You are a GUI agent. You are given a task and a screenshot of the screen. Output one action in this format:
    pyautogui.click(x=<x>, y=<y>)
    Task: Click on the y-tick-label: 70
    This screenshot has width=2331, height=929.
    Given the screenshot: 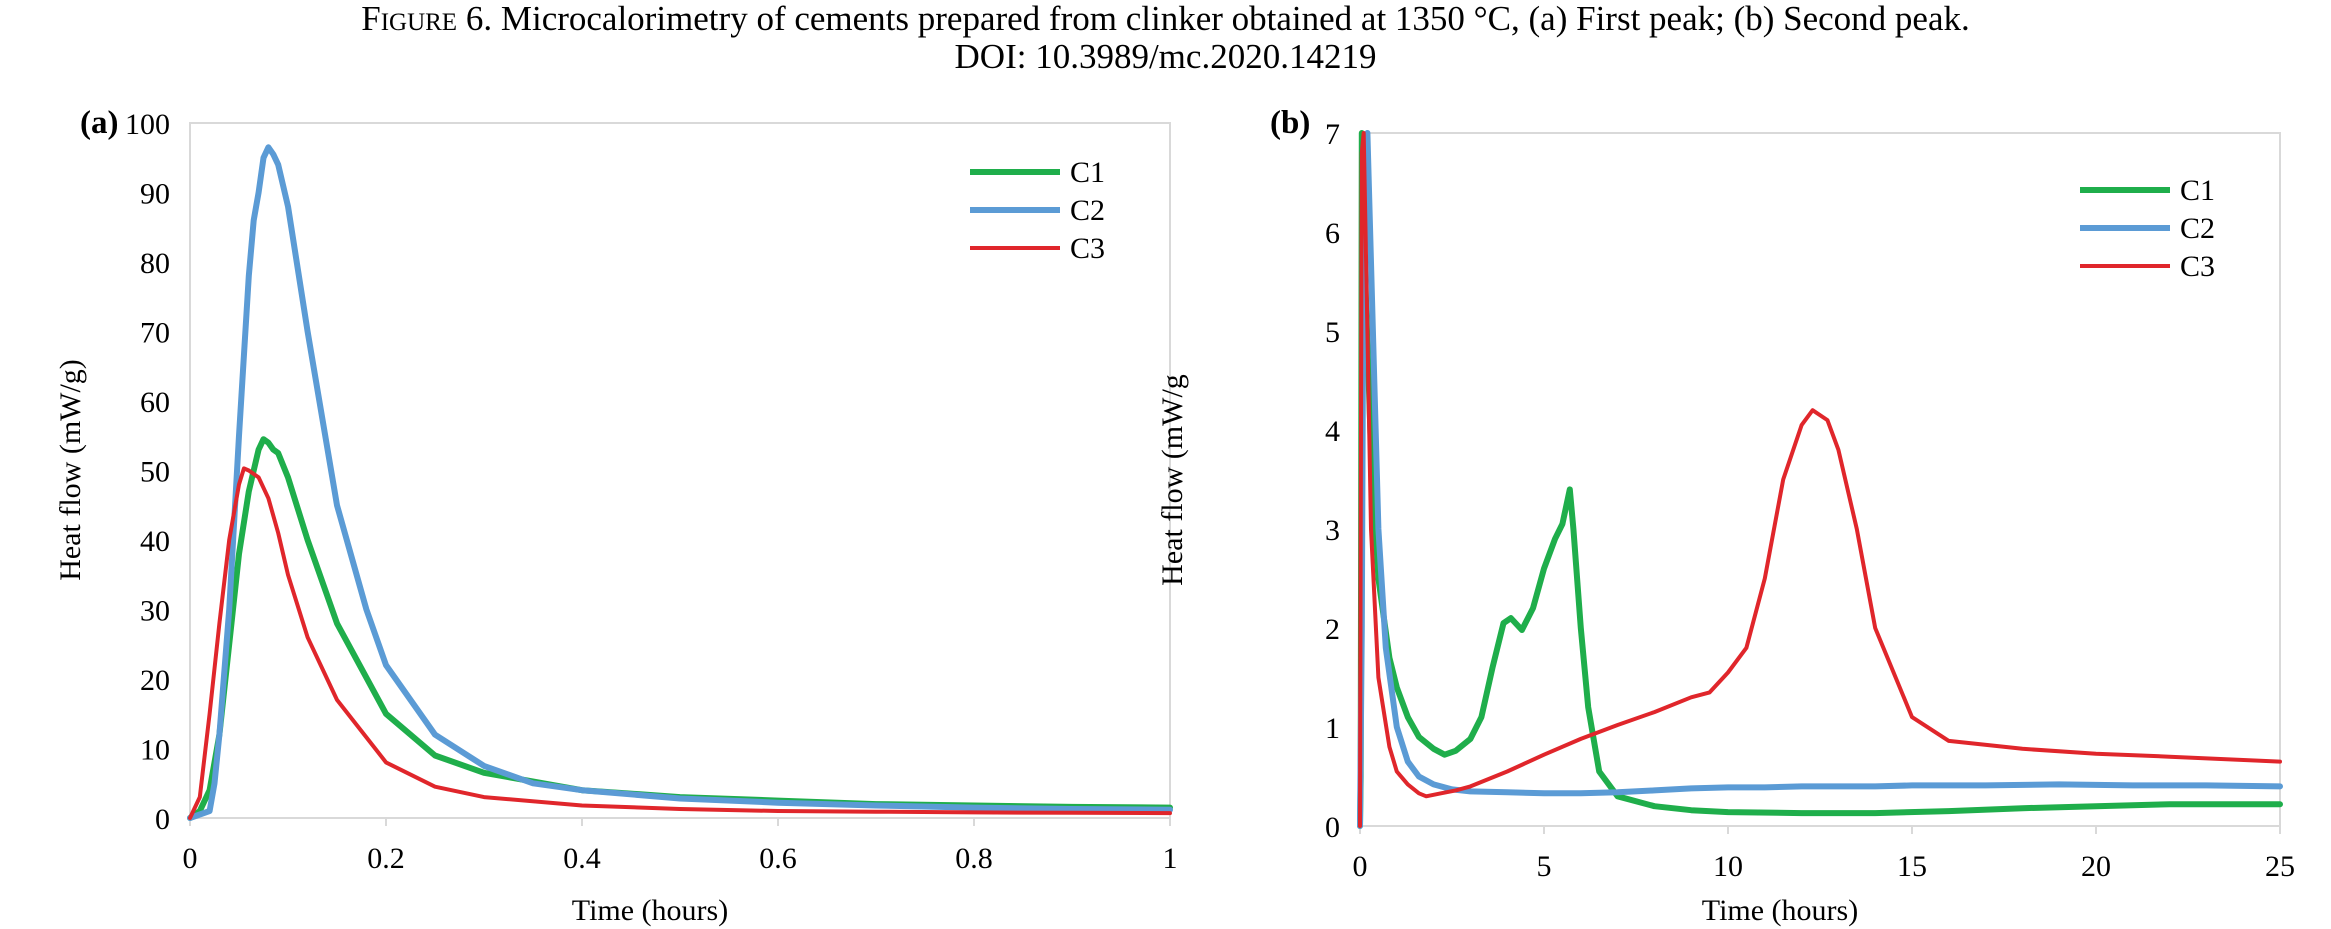 What is the action you would take?
    pyautogui.click(x=155, y=333)
    